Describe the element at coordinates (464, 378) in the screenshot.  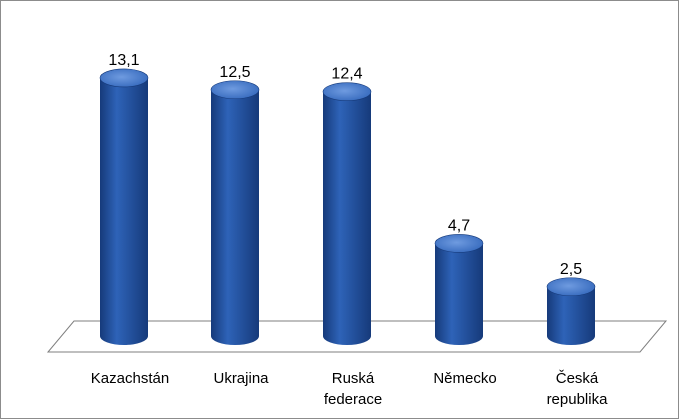
I see `category-label: Německo` at that location.